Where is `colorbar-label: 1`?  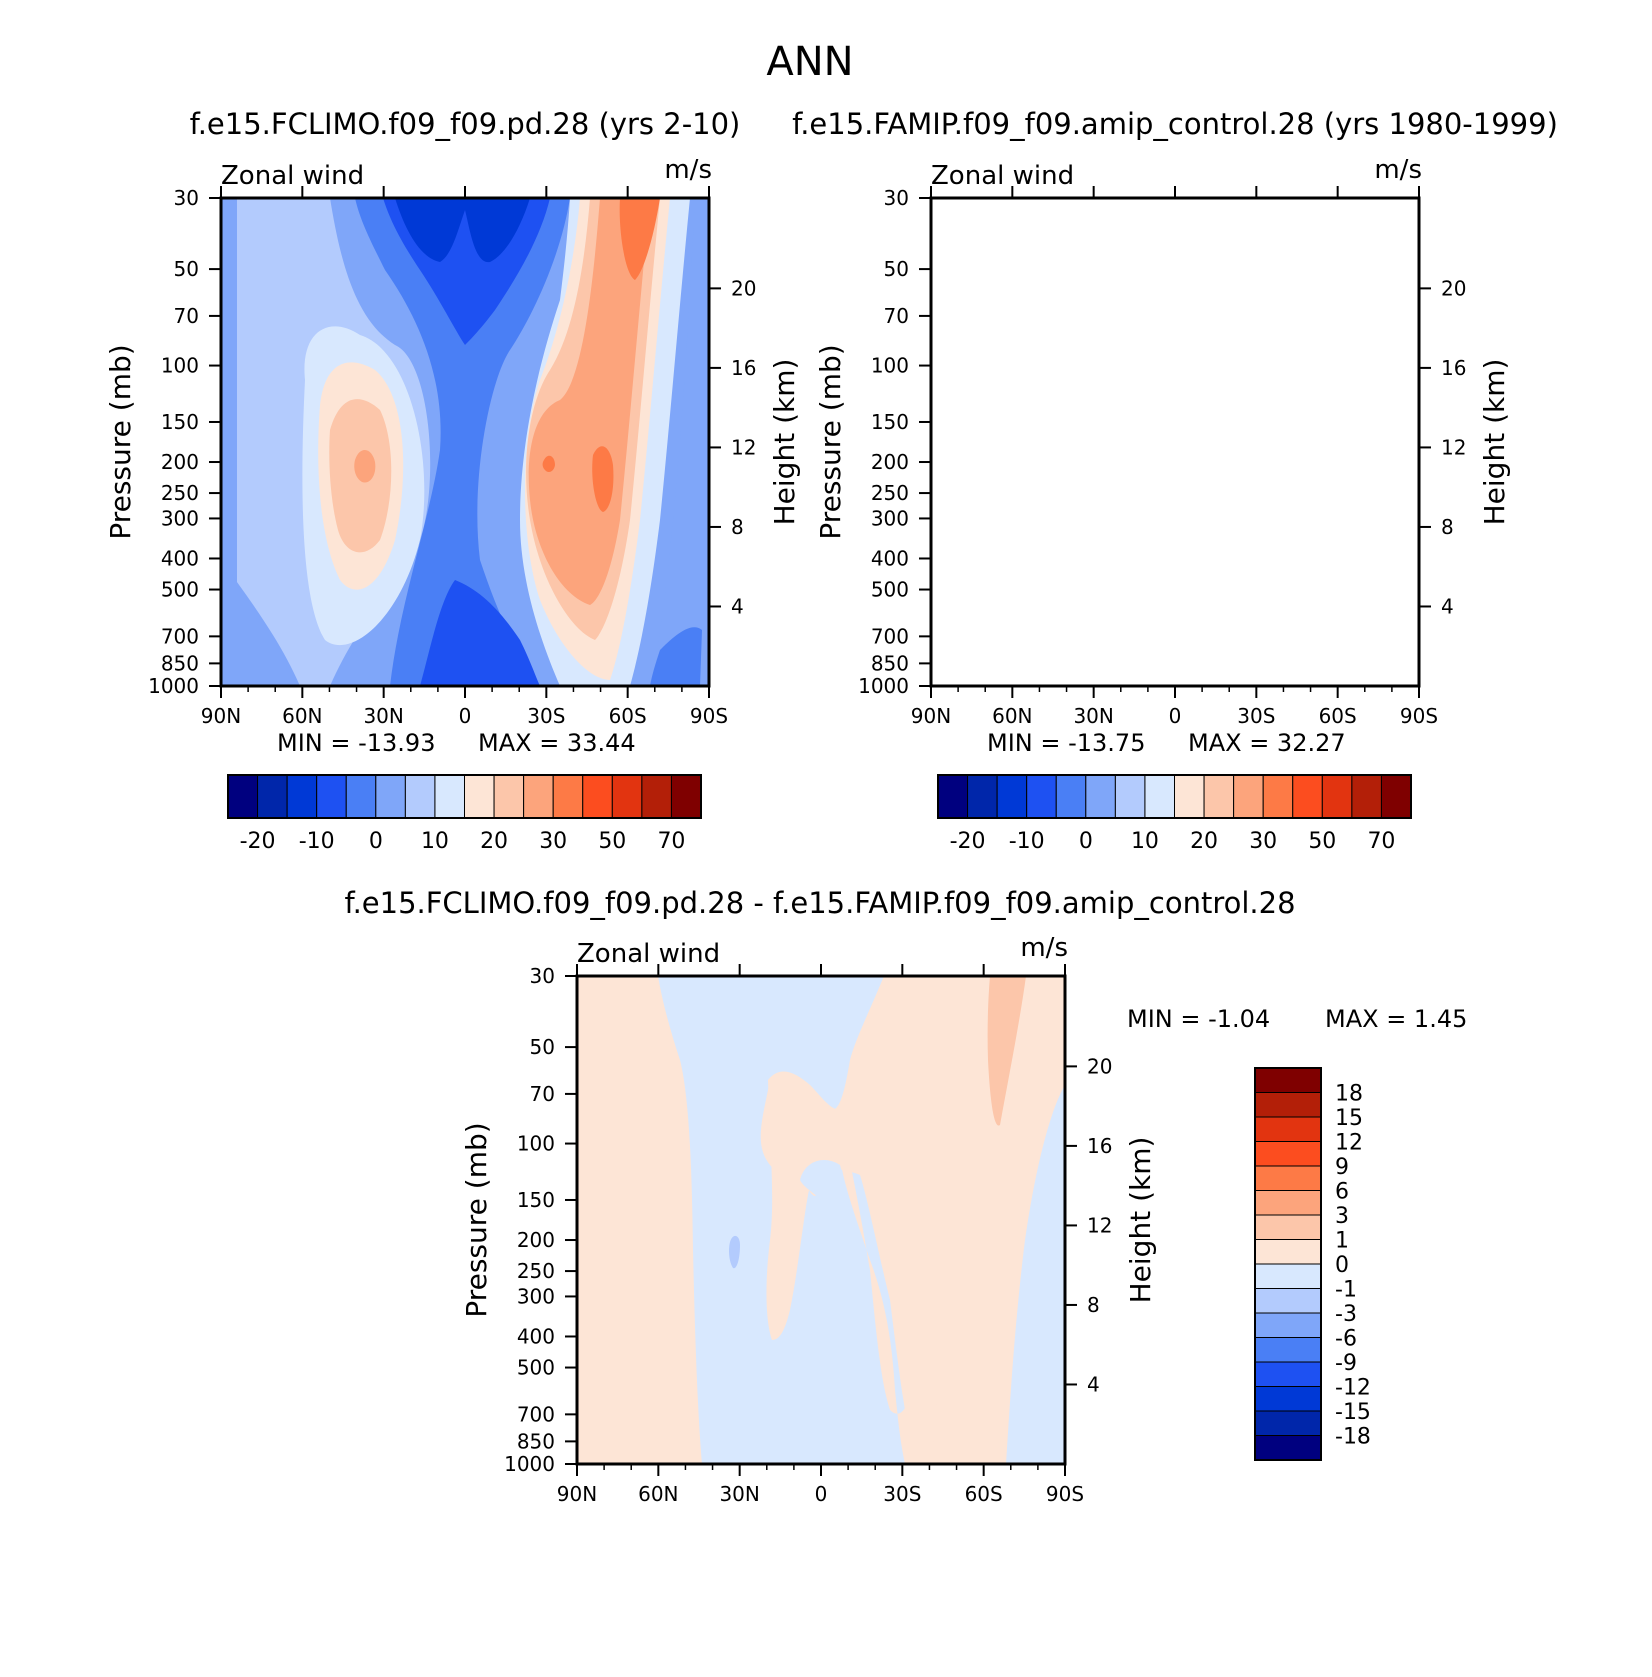 colorbar-label: 1 is located at coordinates (1342, 1241).